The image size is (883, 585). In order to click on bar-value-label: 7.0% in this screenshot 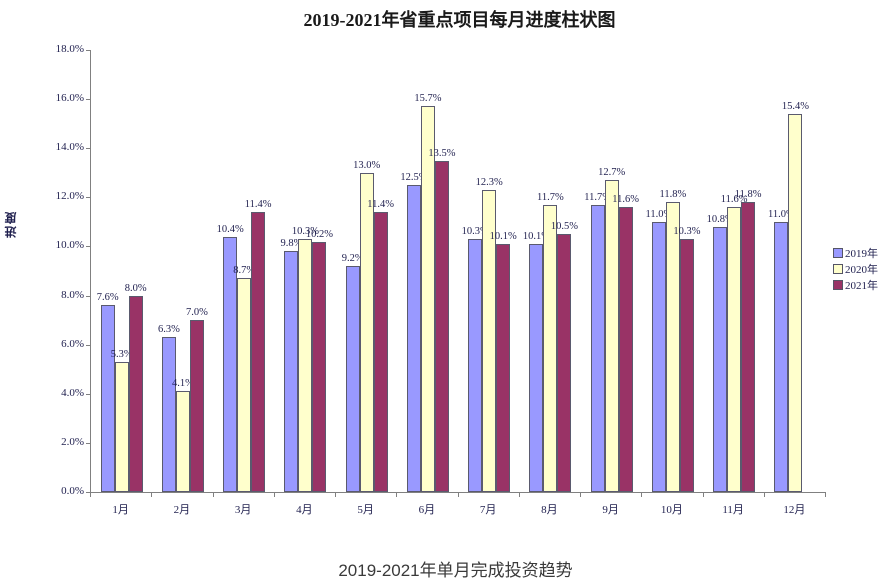, I will do `click(196, 313)`.